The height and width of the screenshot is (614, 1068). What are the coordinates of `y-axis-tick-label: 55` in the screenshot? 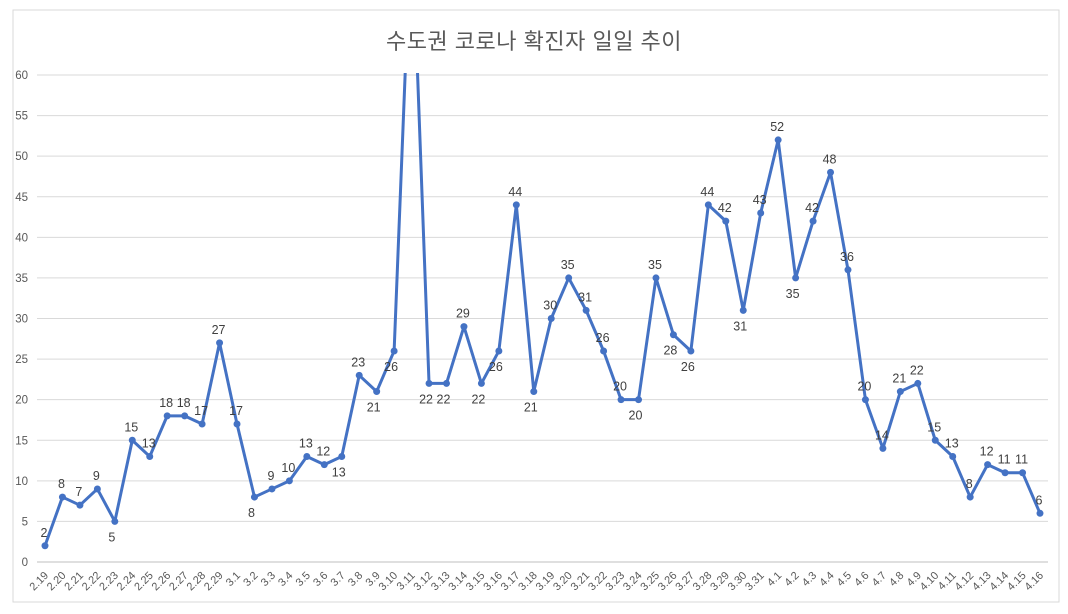 It's located at (21, 117).